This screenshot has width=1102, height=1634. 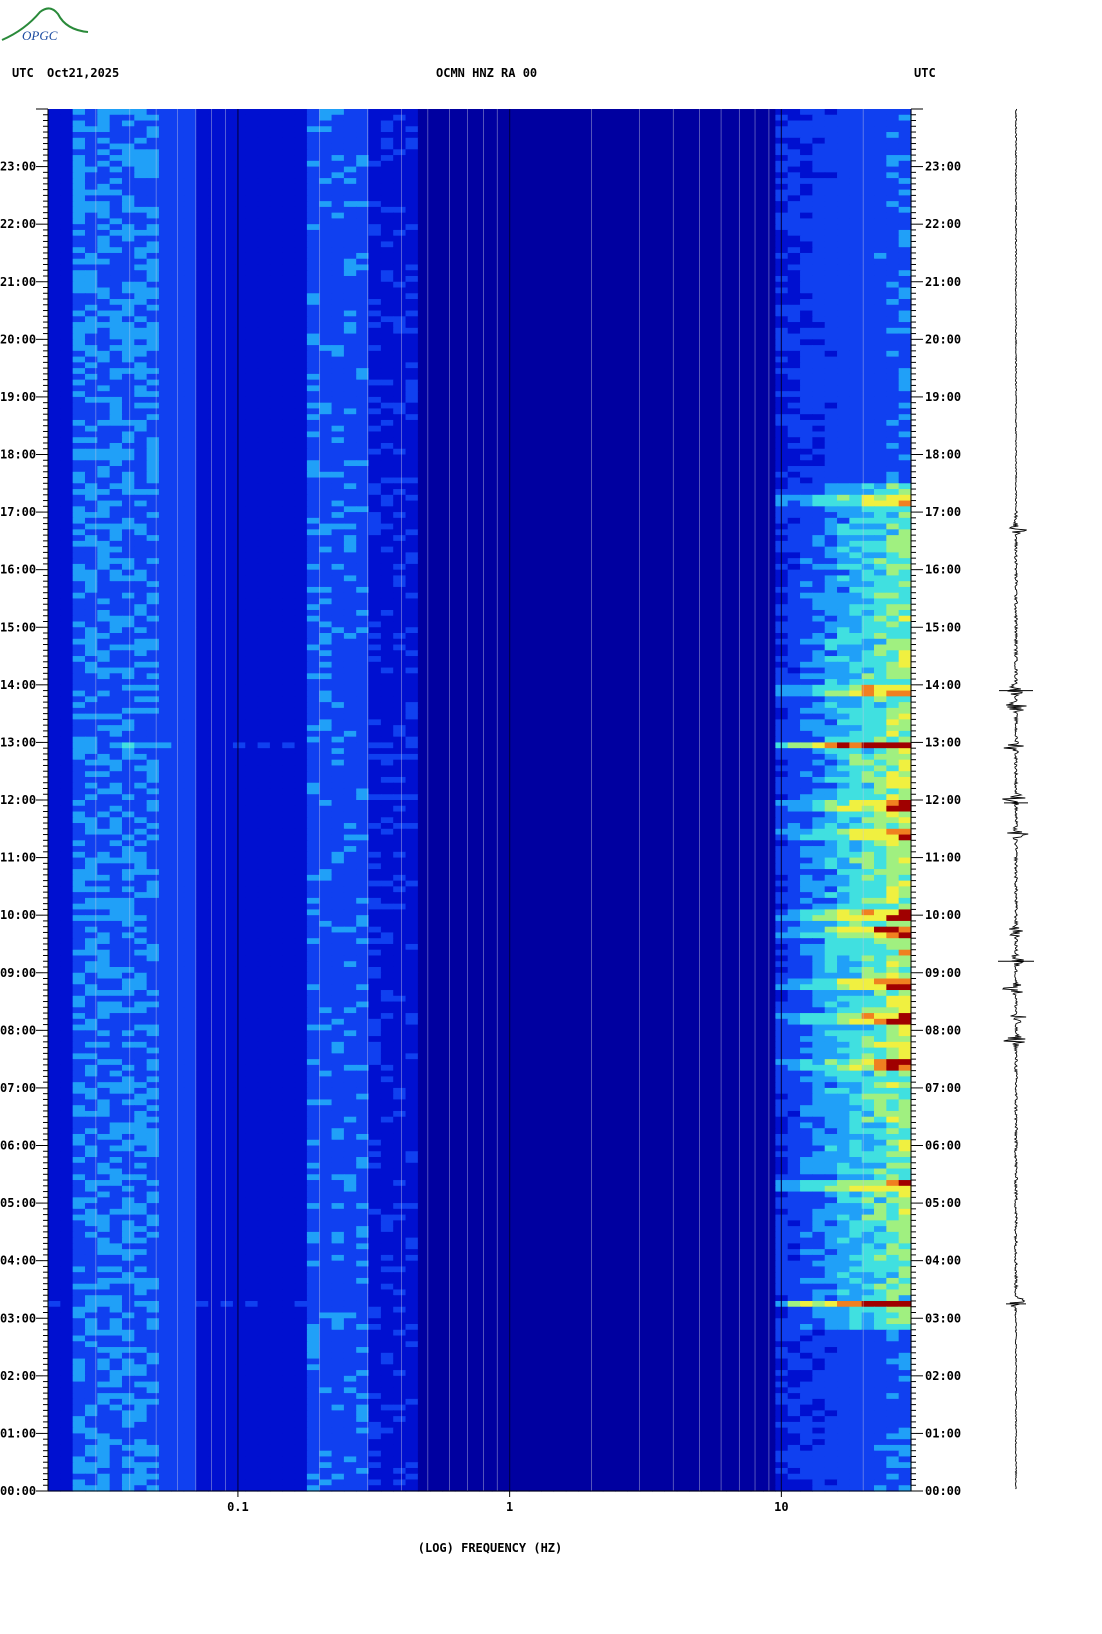 What do you see at coordinates (18, 455) in the screenshot?
I see `time-tick-label-left: 18:00` at bounding box center [18, 455].